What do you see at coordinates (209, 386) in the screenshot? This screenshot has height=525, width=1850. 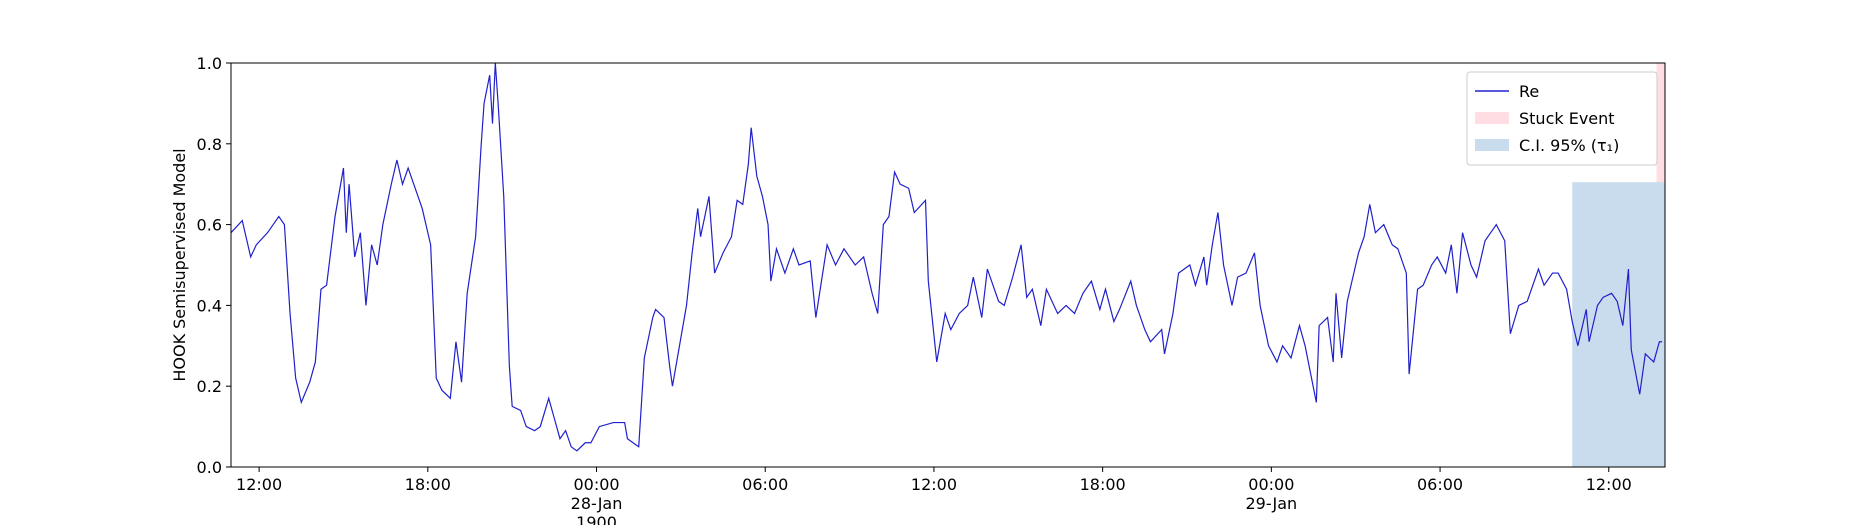 I see `y-tick-label: 0.2` at bounding box center [209, 386].